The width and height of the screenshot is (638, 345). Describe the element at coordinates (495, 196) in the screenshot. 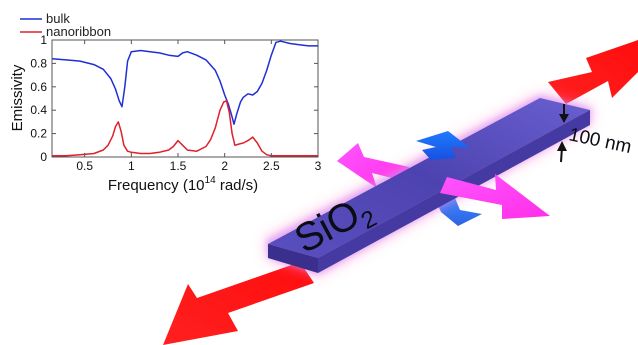

I see `magenta-arrow-right` at that location.